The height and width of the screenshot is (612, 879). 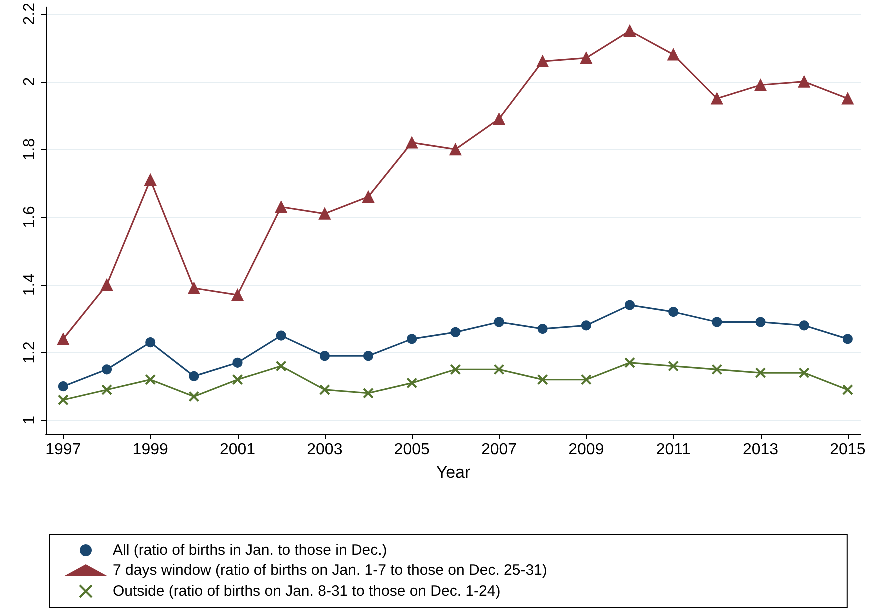 What do you see at coordinates (238, 450) in the screenshot?
I see `x-tick-label: 2001` at bounding box center [238, 450].